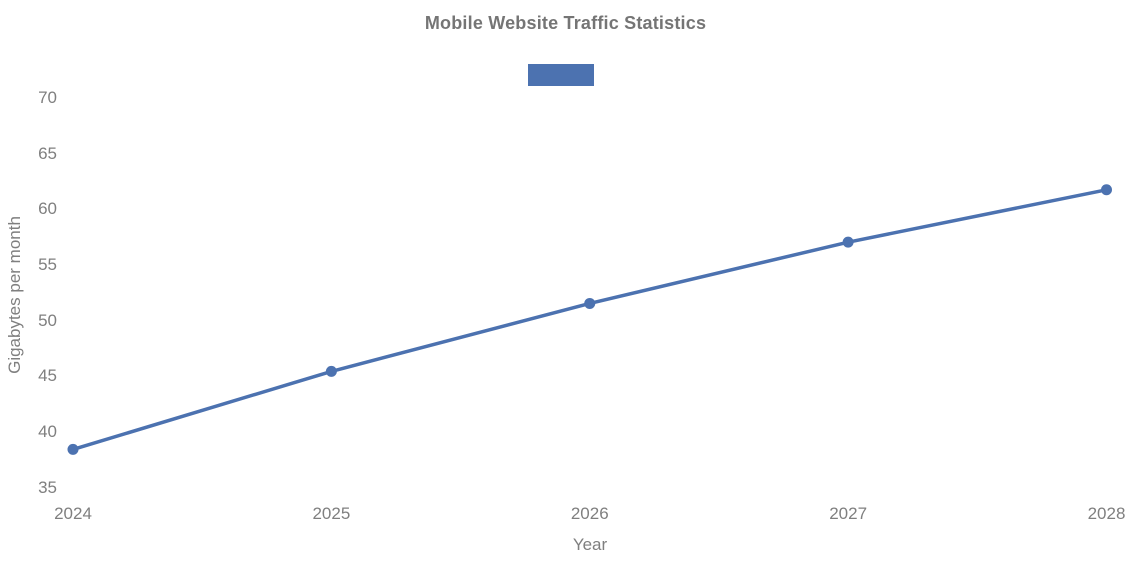  I want to click on y-axis-label: Gigabytes per month, so click(14, 295).